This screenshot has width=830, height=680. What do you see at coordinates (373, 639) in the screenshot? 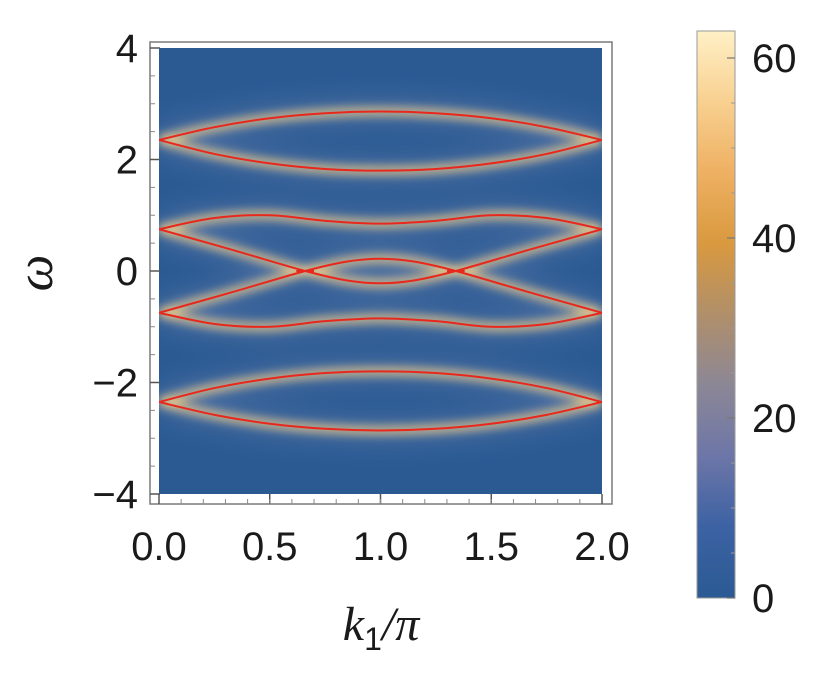
I see `x-axis-label-subscript: 1` at bounding box center [373, 639].